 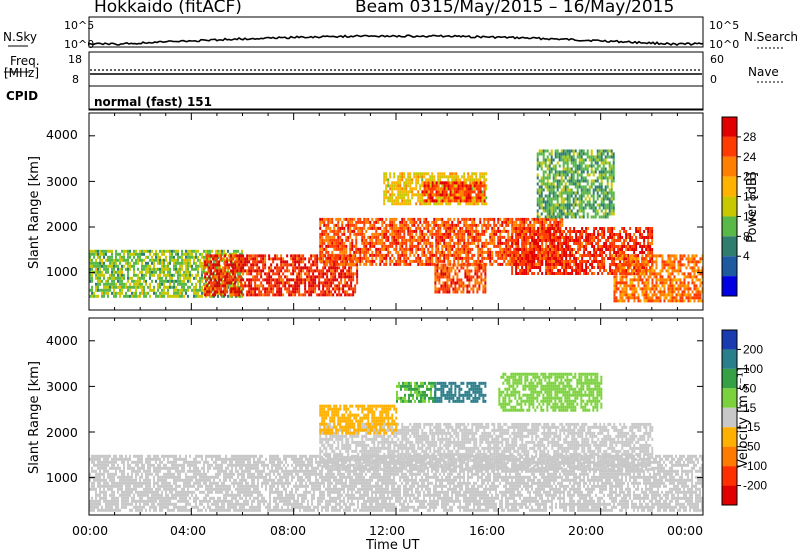 I want to click on power-scale-tick-4: 12, so click(x=750, y=216).